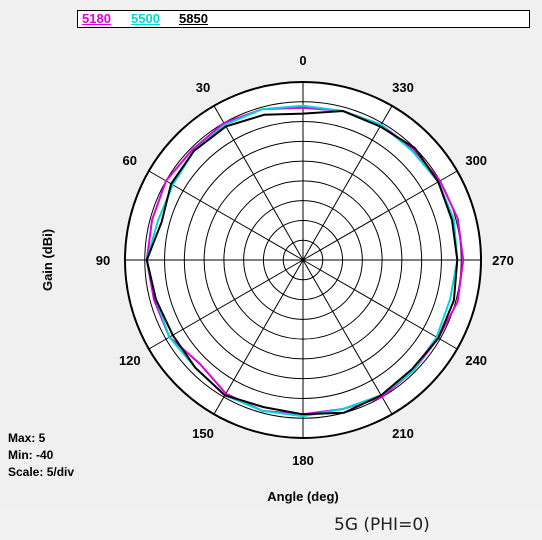 The height and width of the screenshot is (540, 542). I want to click on chart-caption: 5G (PHI=0), so click(382, 525).